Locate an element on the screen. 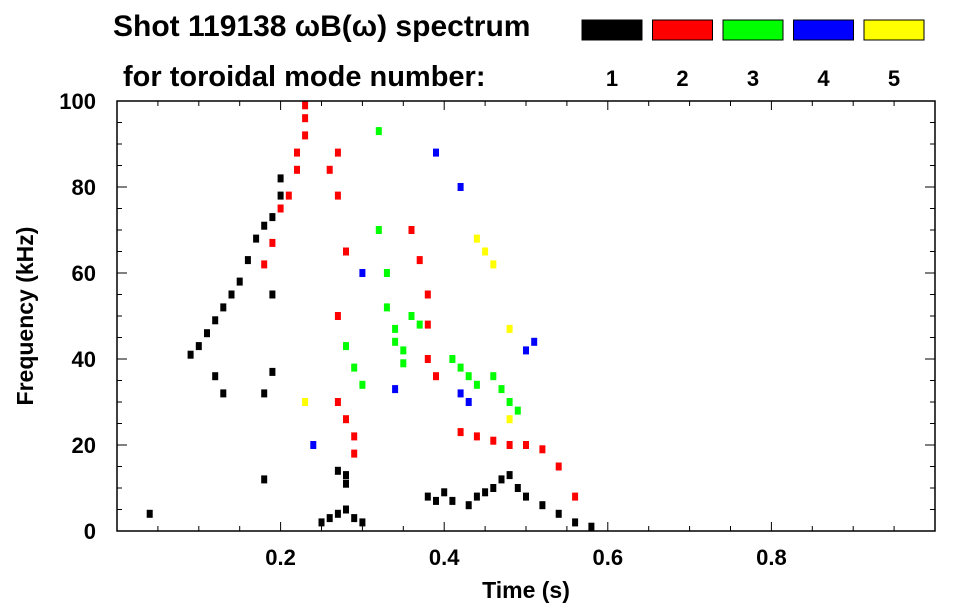 The image size is (963, 615). y-tick-label: 40 is located at coordinates (84, 359).